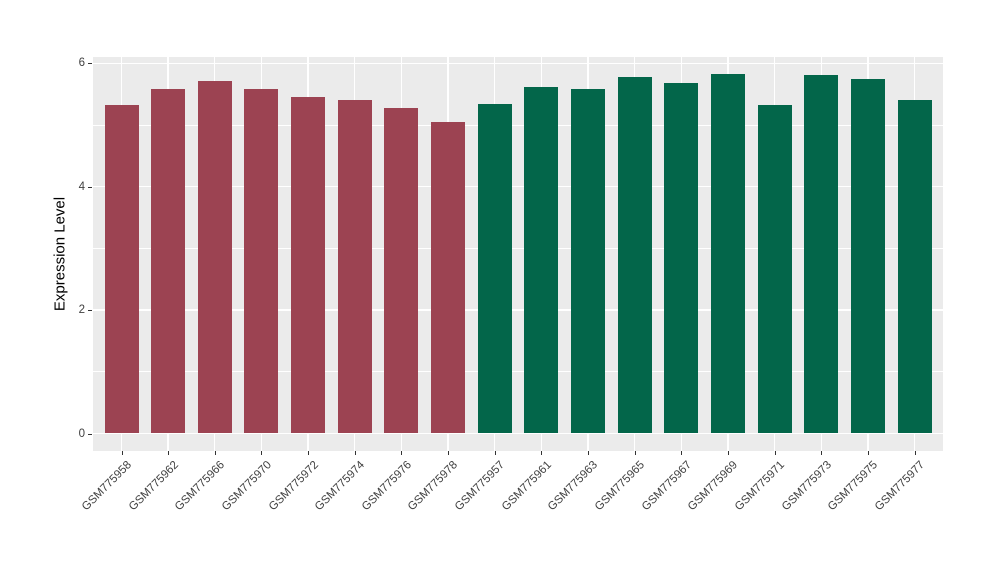 This screenshot has height=580, width=1000. What do you see at coordinates (821, 254) in the screenshot?
I see `bar-GSM775973` at bounding box center [821, 254].